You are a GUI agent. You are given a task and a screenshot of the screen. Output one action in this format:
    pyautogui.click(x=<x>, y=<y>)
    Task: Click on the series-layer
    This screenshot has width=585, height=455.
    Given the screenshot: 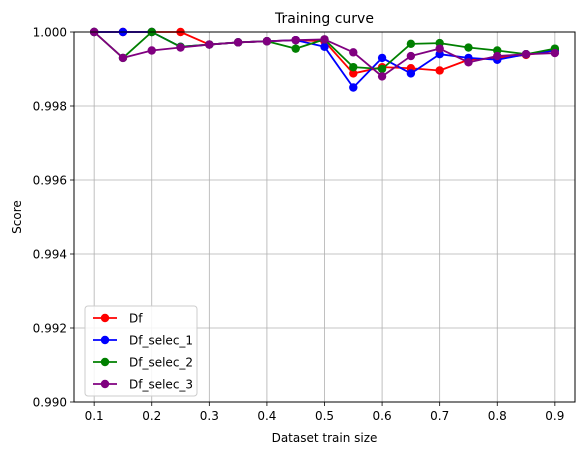 What is the action you would take?
    pyautogui.click(x=324, y=59)
    